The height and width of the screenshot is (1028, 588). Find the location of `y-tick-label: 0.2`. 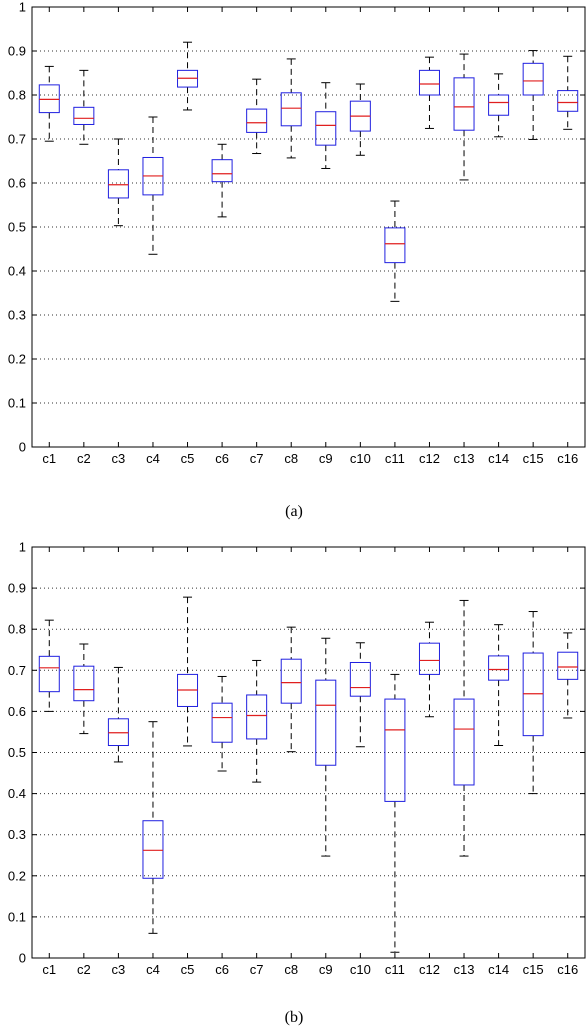

y-tick-label: 0.2 is located at coordinates (17, 359).